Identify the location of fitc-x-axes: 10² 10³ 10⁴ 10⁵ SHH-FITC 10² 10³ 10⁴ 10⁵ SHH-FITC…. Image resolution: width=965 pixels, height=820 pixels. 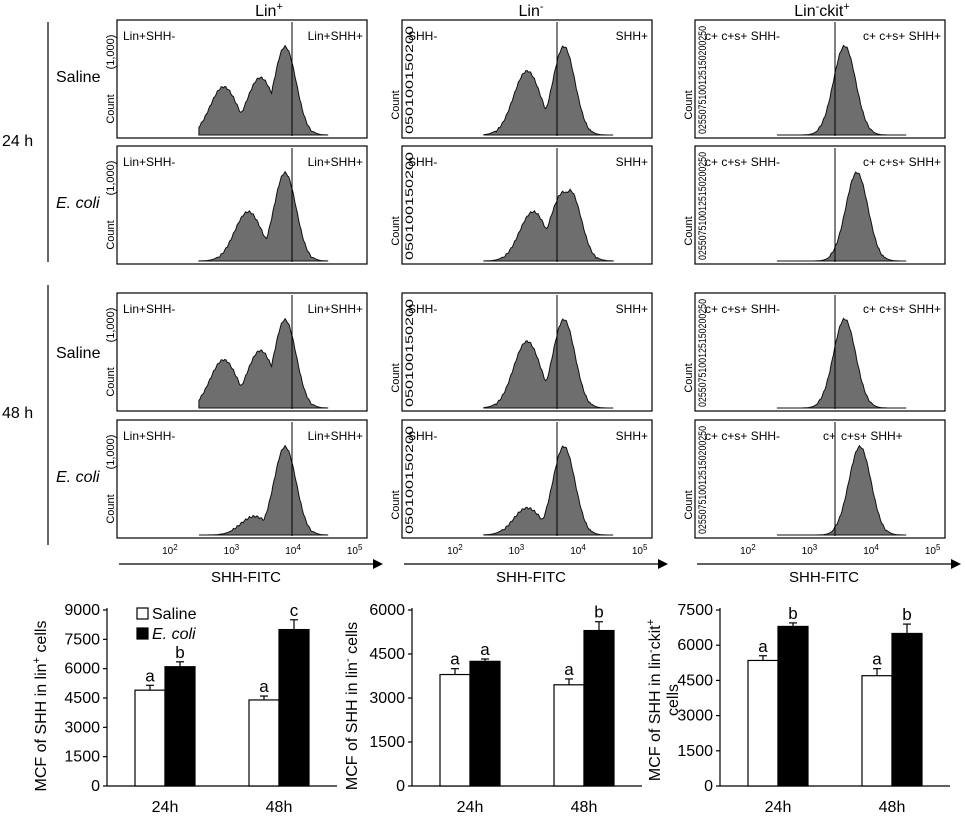
(540, 564).